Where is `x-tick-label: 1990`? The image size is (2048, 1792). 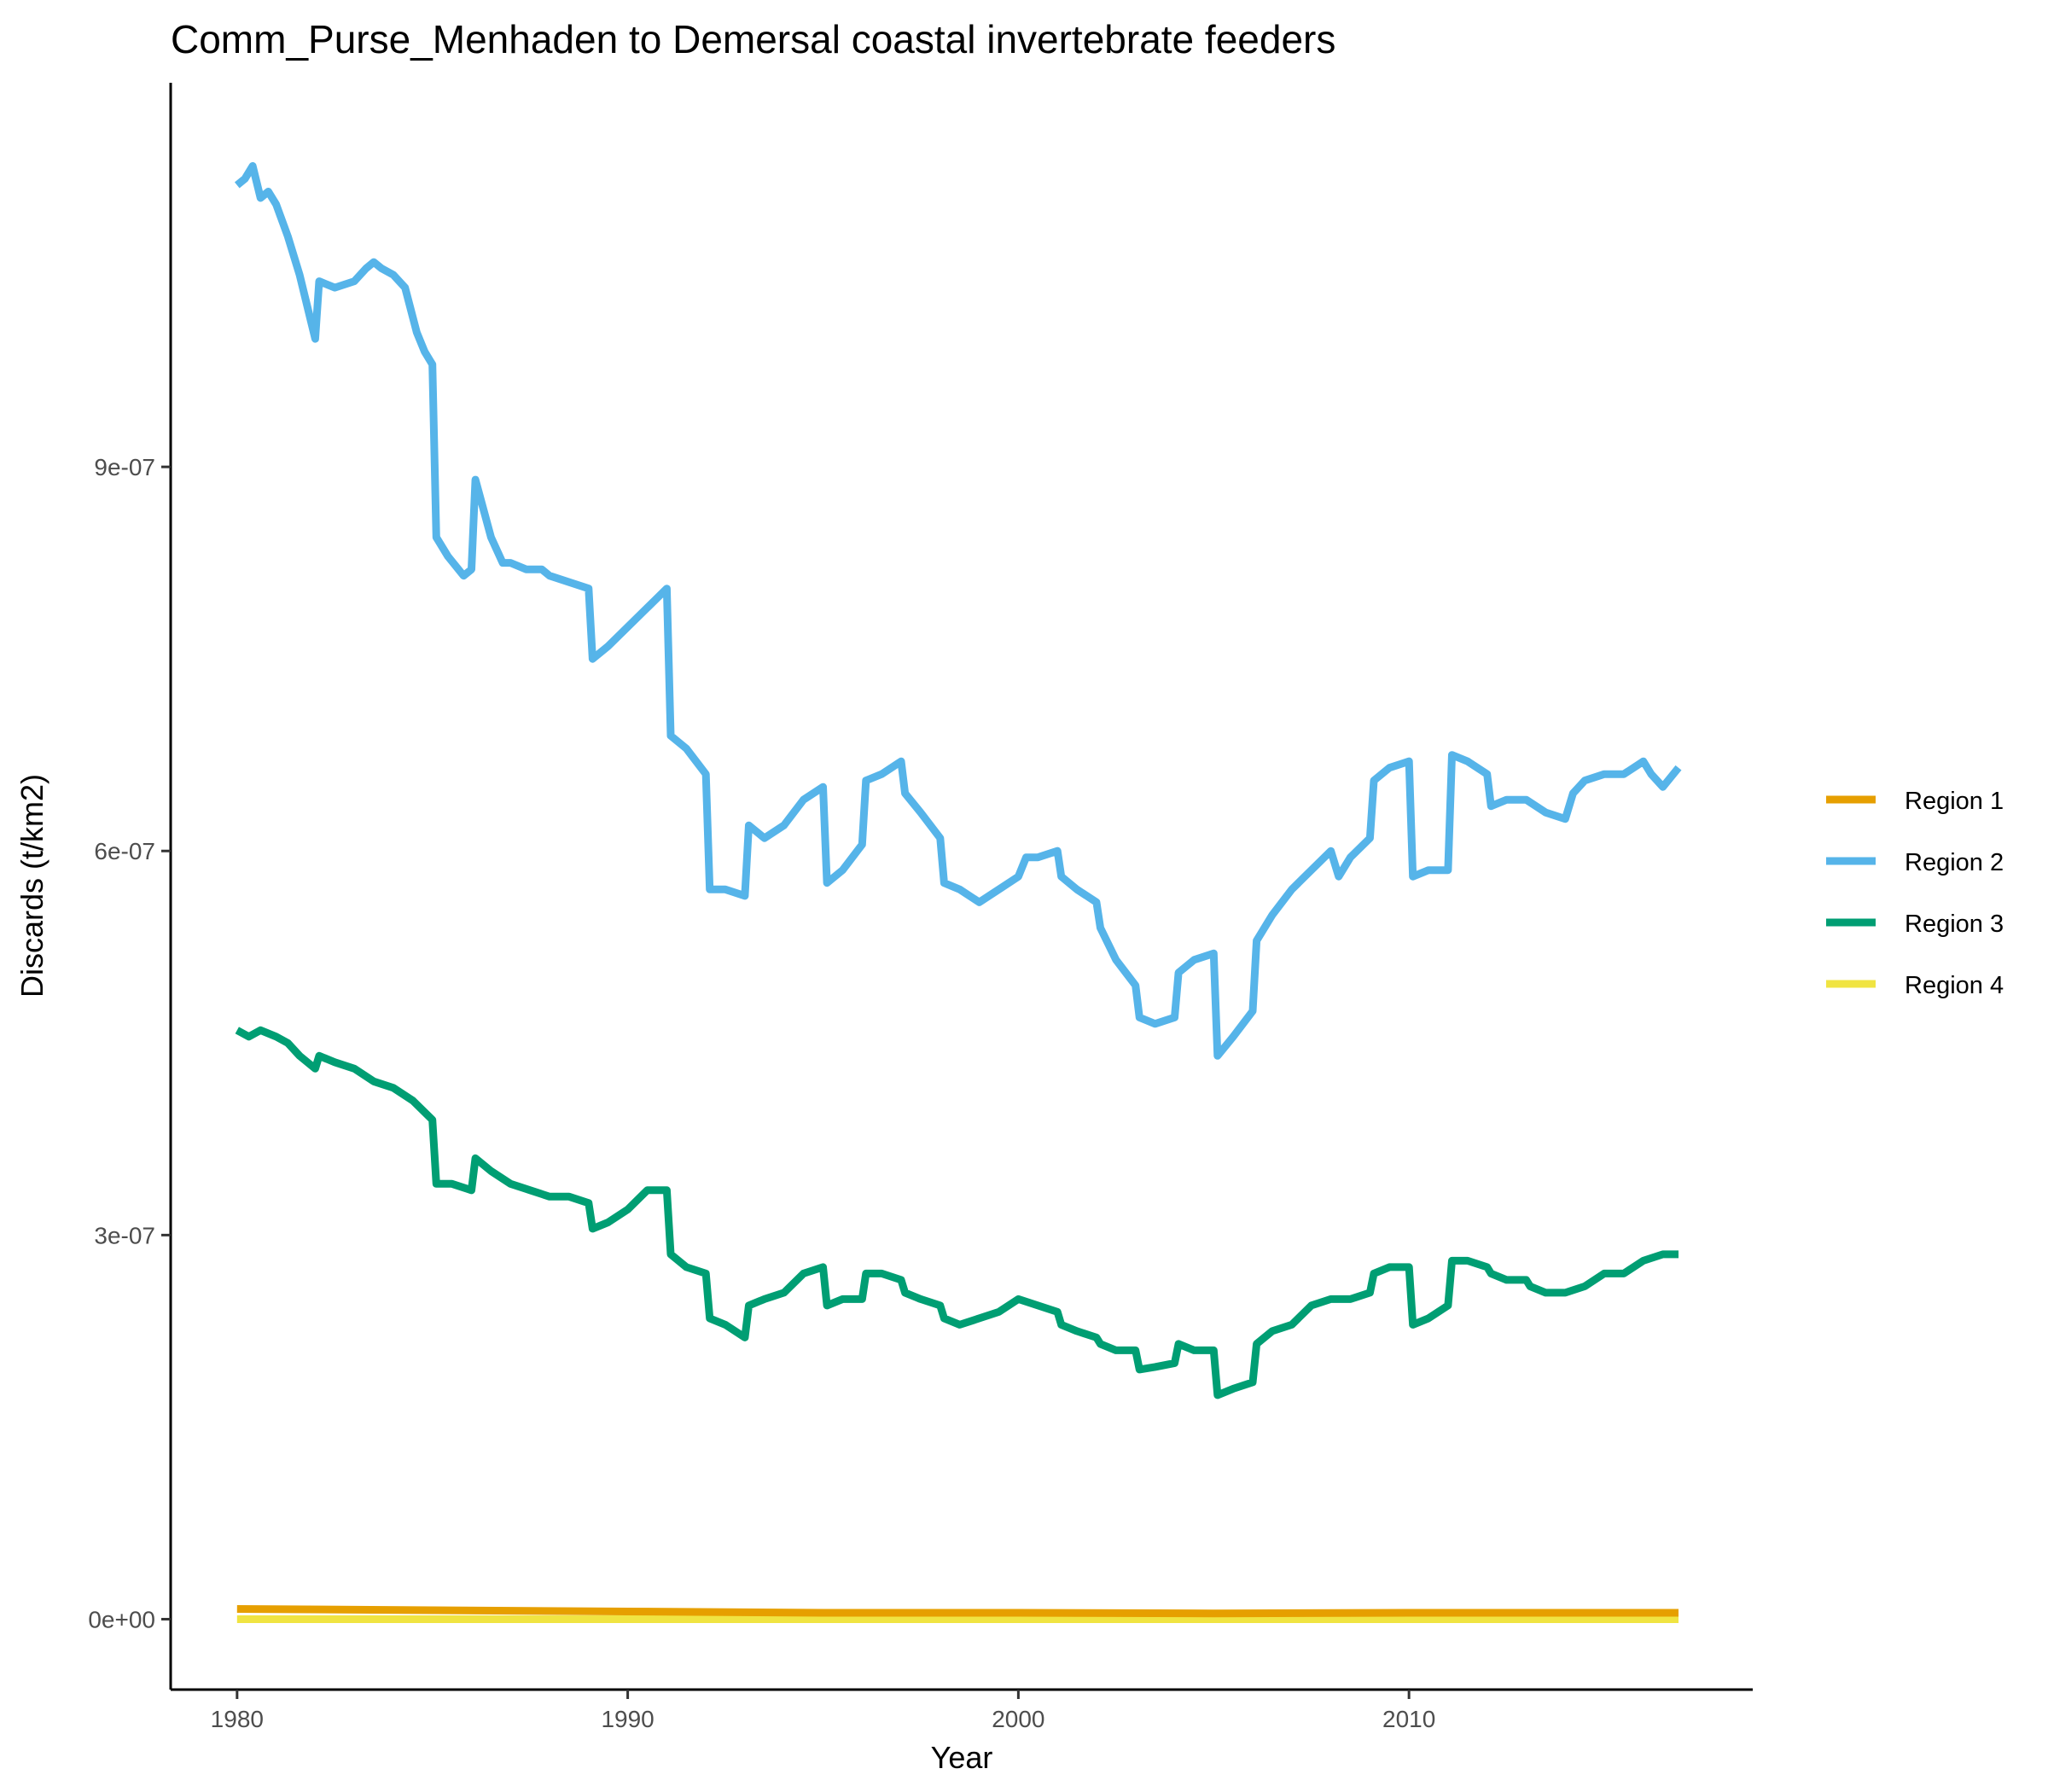
x-tick-label: 1990 is located at coordinates (627, 1719).